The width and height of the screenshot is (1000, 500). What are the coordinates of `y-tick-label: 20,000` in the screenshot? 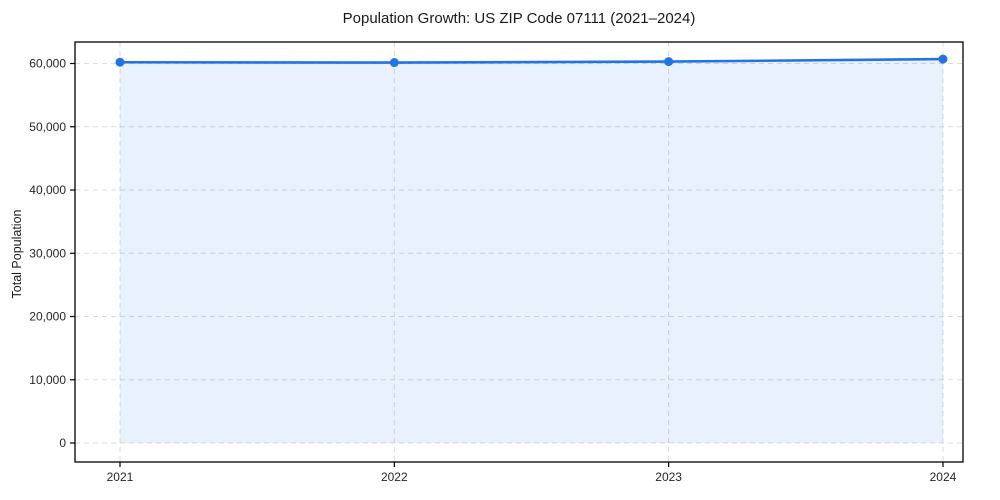 It's located at (47, 317).